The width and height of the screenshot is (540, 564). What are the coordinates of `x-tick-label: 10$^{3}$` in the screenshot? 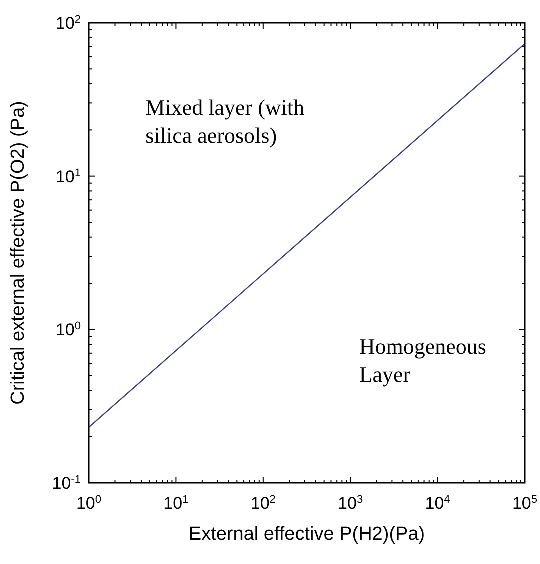 It's located at (351, 503).